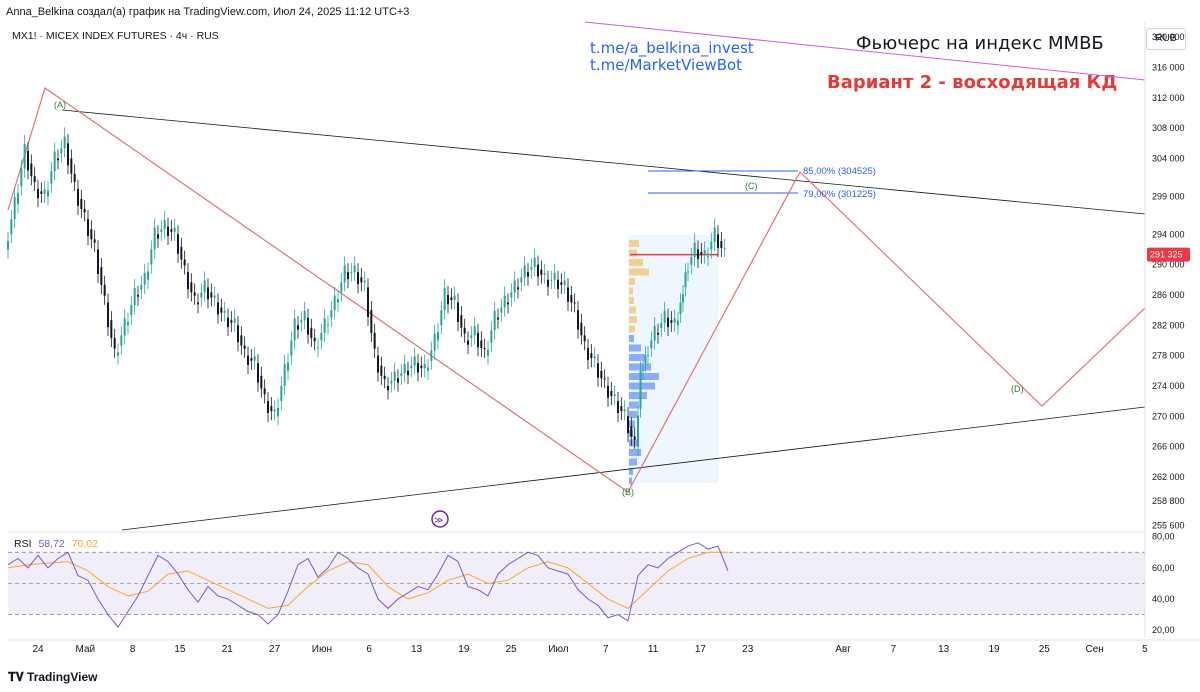 The image size is (1200, 692). I want to click on time-tick-label: 27, so click(275, 649).